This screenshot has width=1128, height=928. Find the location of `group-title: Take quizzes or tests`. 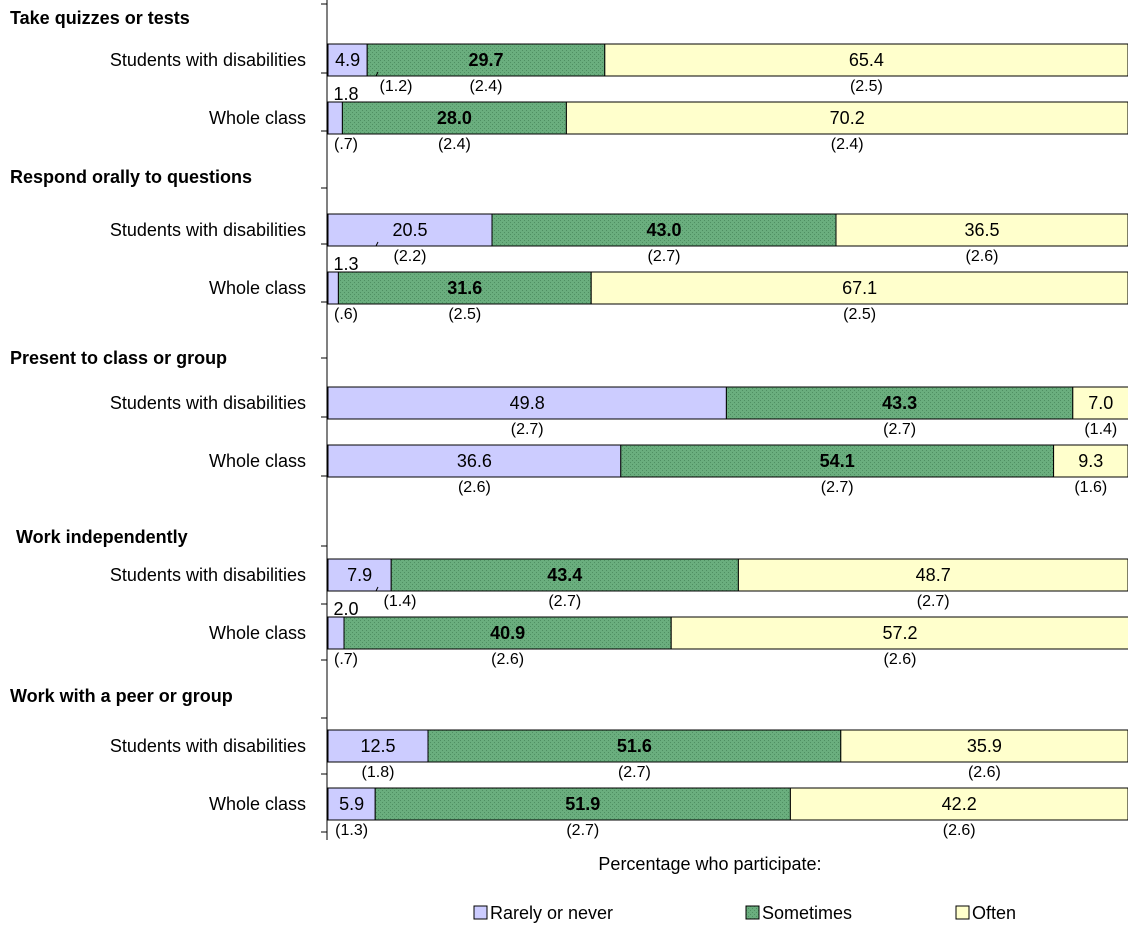

group-title: Take quizzes or tests is located at coordinates (100, 18).